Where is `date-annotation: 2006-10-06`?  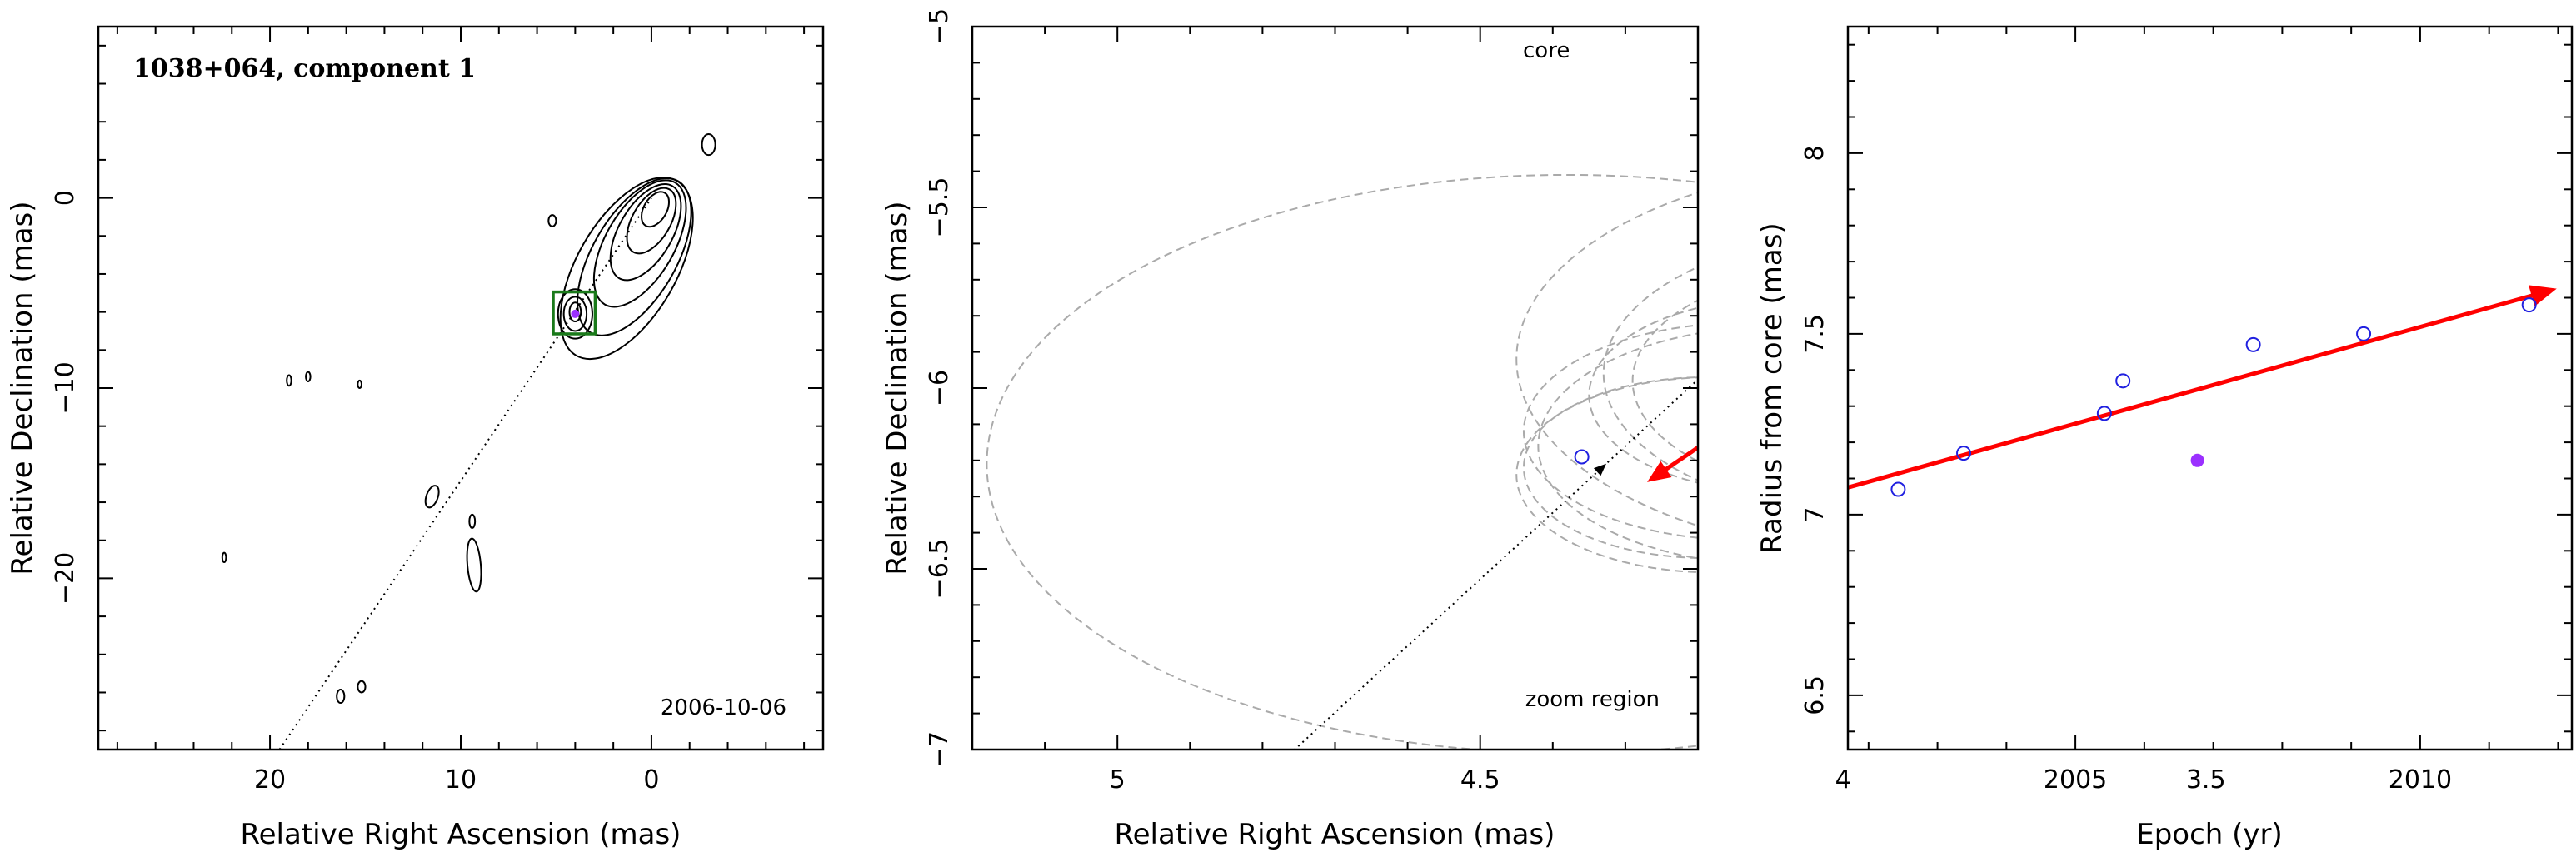
date-annotation: 2006-10-06 is located at coordinates (723, 708).